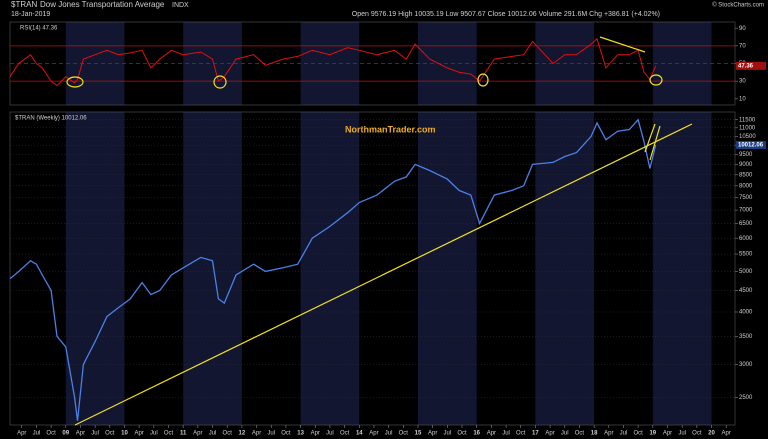 Image resolution: width=768 pixels, height=439 pixels. I want to click on y-tick-label: 30, so click(742, 82).